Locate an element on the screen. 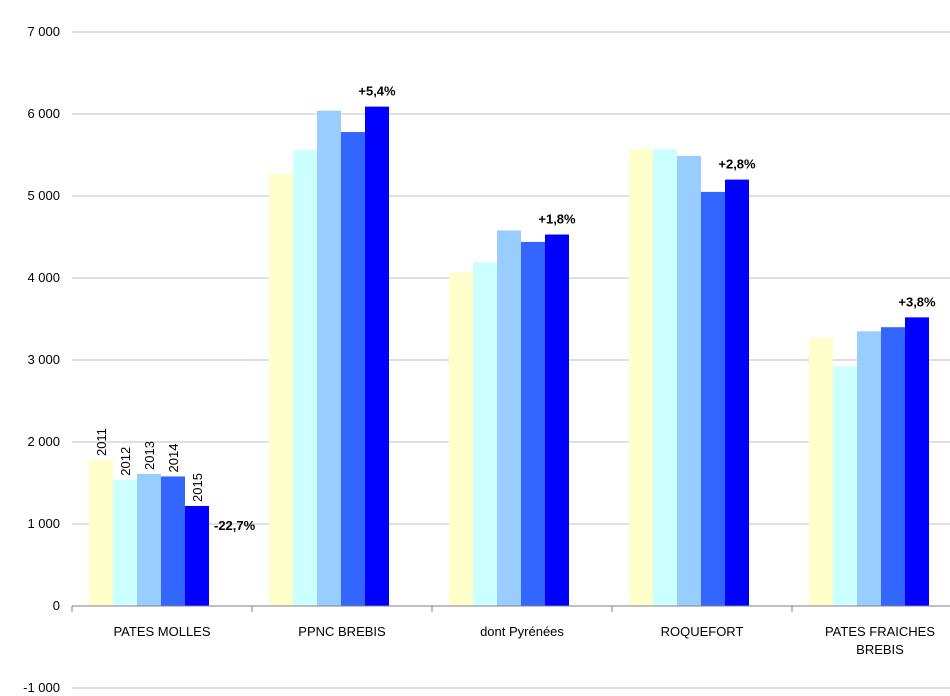 The width and height of the screenshot is (950, 696). x-axis is located at coordinates (510, 608).